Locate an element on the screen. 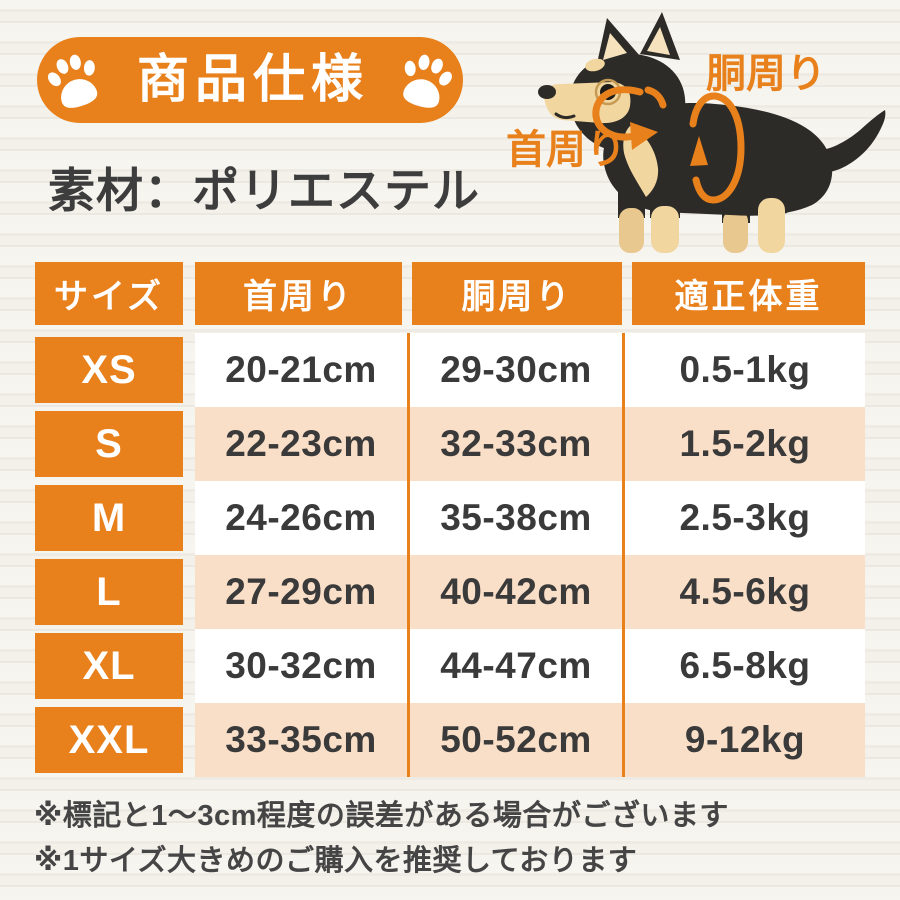  table-row: XS 20-21cm 29-30cm 0.5-1kg is located at coordinates (450, 370).